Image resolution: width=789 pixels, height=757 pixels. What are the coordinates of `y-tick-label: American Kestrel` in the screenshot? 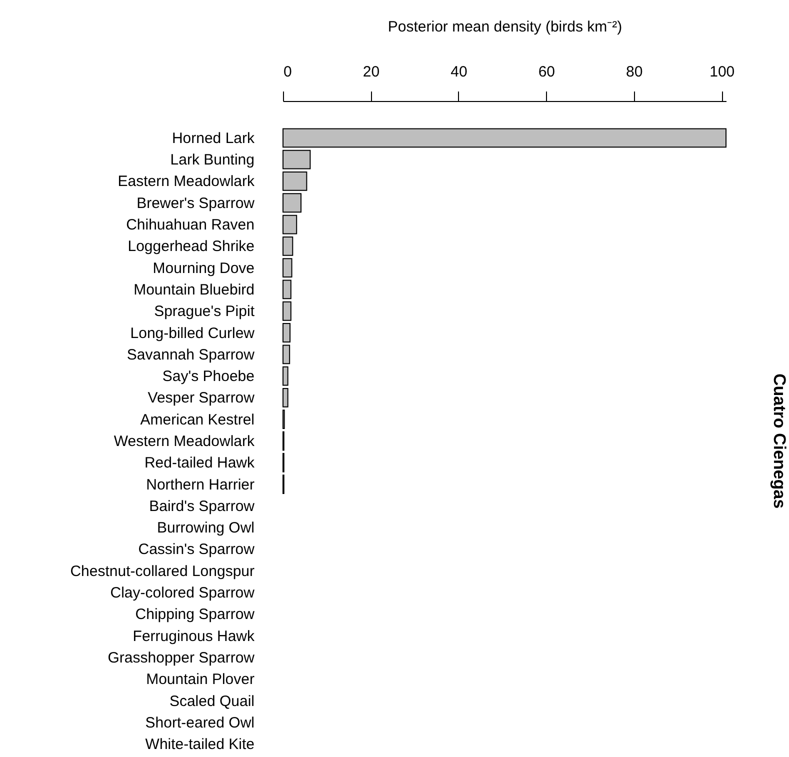 It's located at (197, 419).